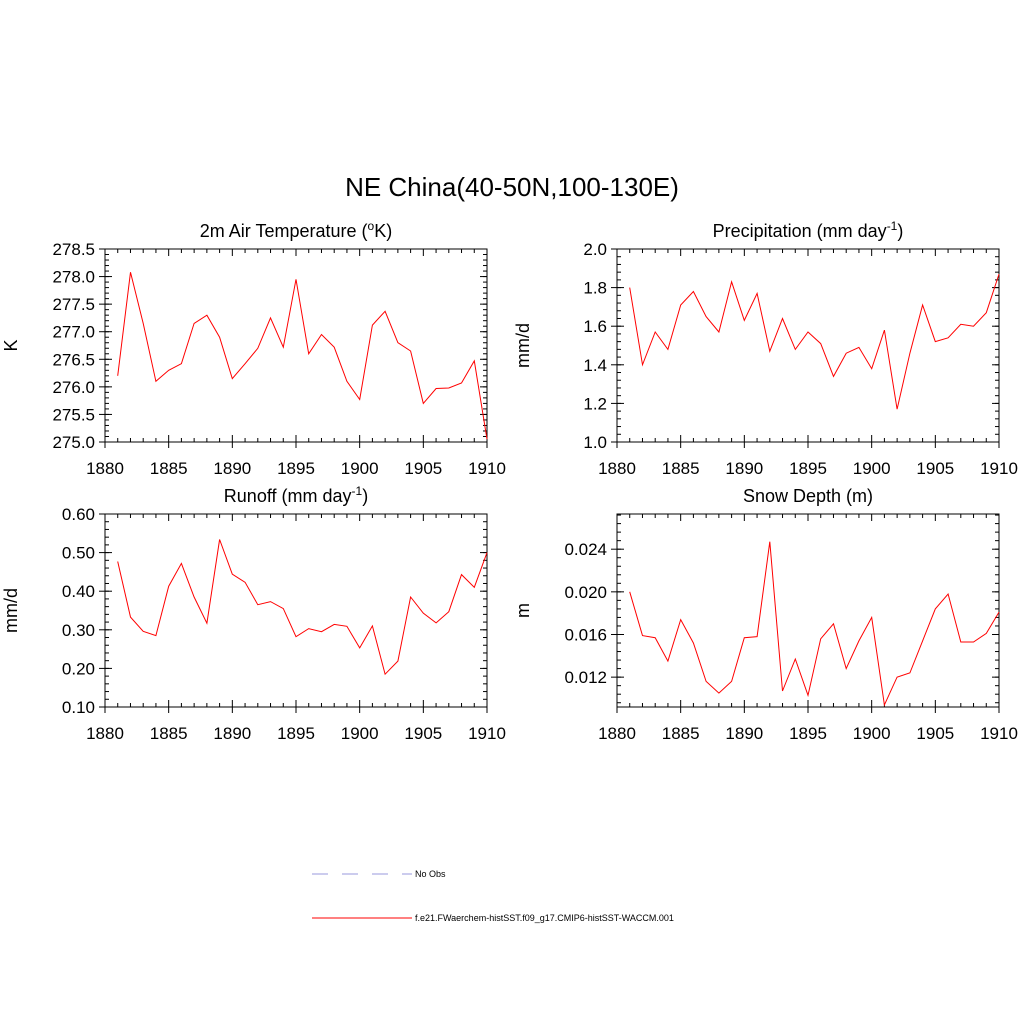 The image size is (1024, 1024). What do you see at coordinates (935, 733) in the screenshot?
I see `snow-depth-x-tick-label: 1905` at bounding box center [935, 733].